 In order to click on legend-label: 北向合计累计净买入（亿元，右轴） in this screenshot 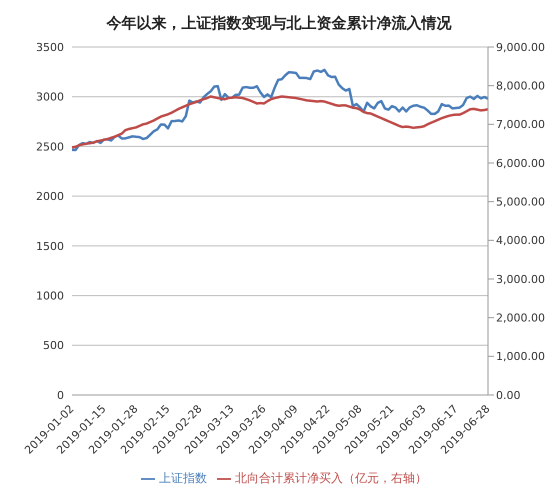, I will do `click(331, 478)`.